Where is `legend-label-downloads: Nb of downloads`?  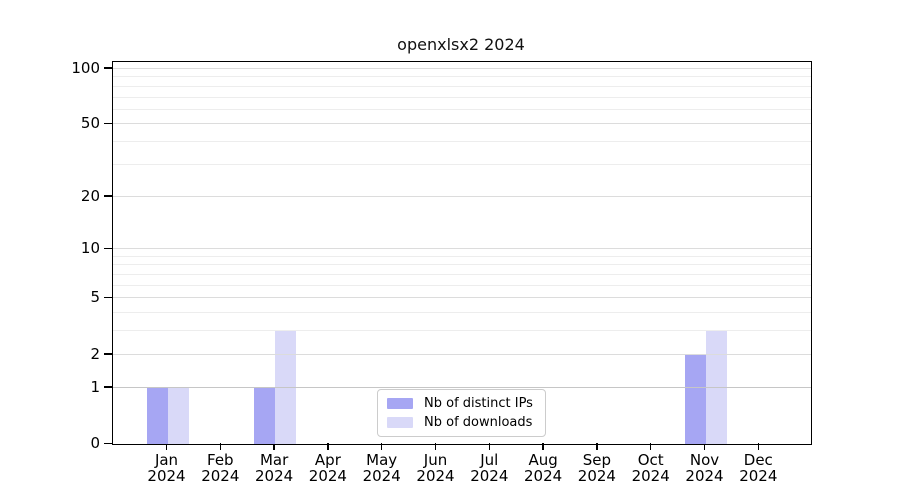 legend-label-downloads: Nb of downloads is located at coordinates (478, 422).